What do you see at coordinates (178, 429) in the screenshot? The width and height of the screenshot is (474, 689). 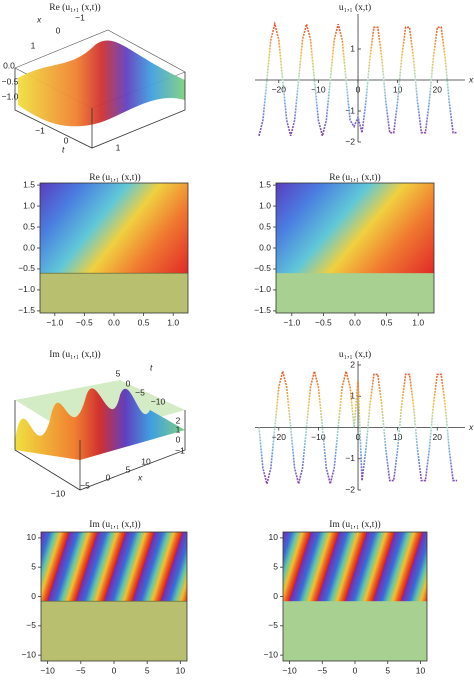 I see `z-tick-label: 1` at bounding box center [178, 429].